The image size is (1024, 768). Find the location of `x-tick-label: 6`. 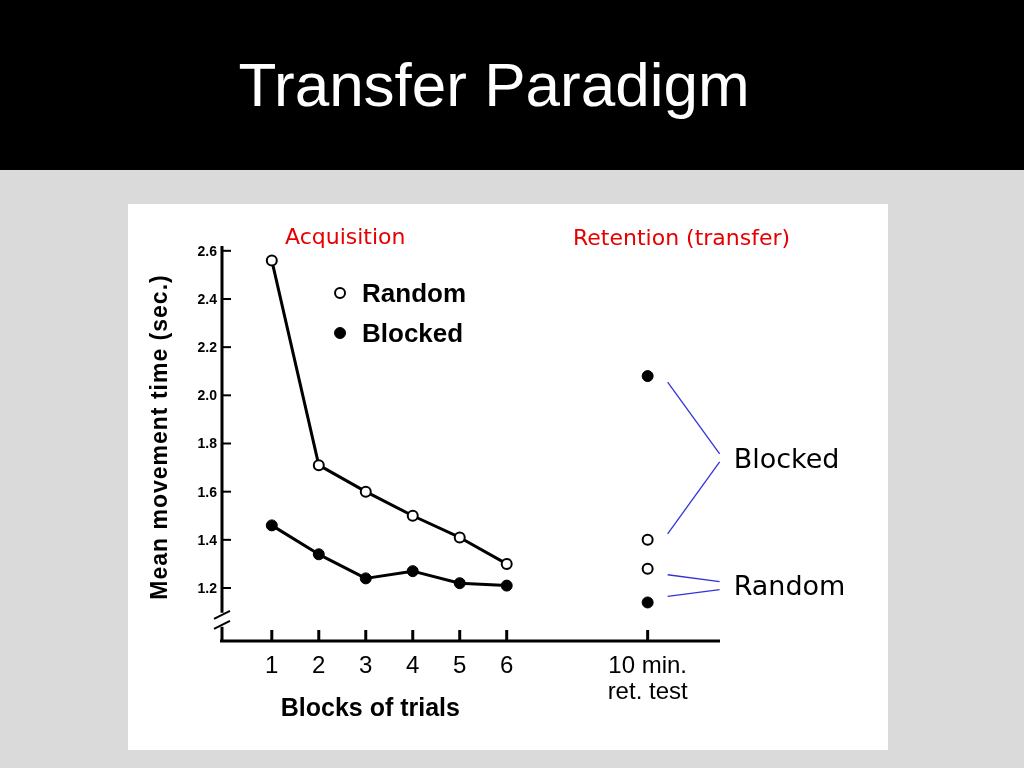

x-tick-label: 6 is located at coordinates (507, 664).